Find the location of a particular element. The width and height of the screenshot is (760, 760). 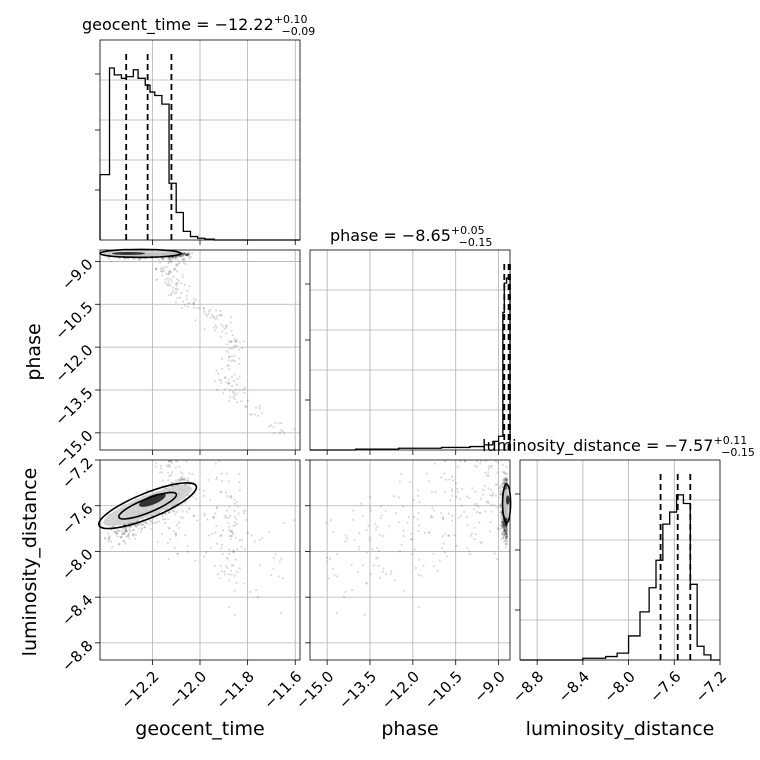

xtick-label-luminosity-distance: −7.6 is located at coordinates (665, 687).